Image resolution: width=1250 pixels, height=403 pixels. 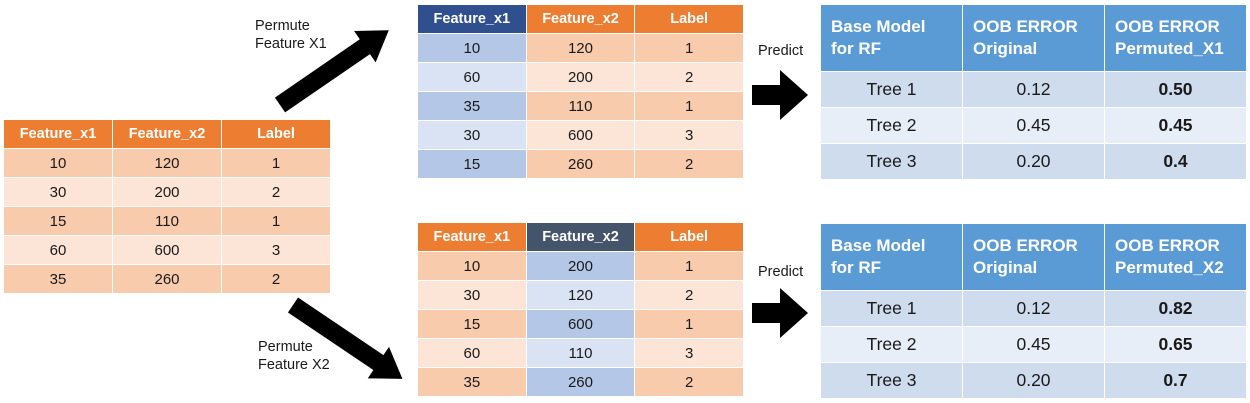 What do you see at coordinates (1175, 38) in the screenshot?
I see `column-header-oob-permuted: OOB ERROR Permuted_X1` at bounding box center [1175, 38].